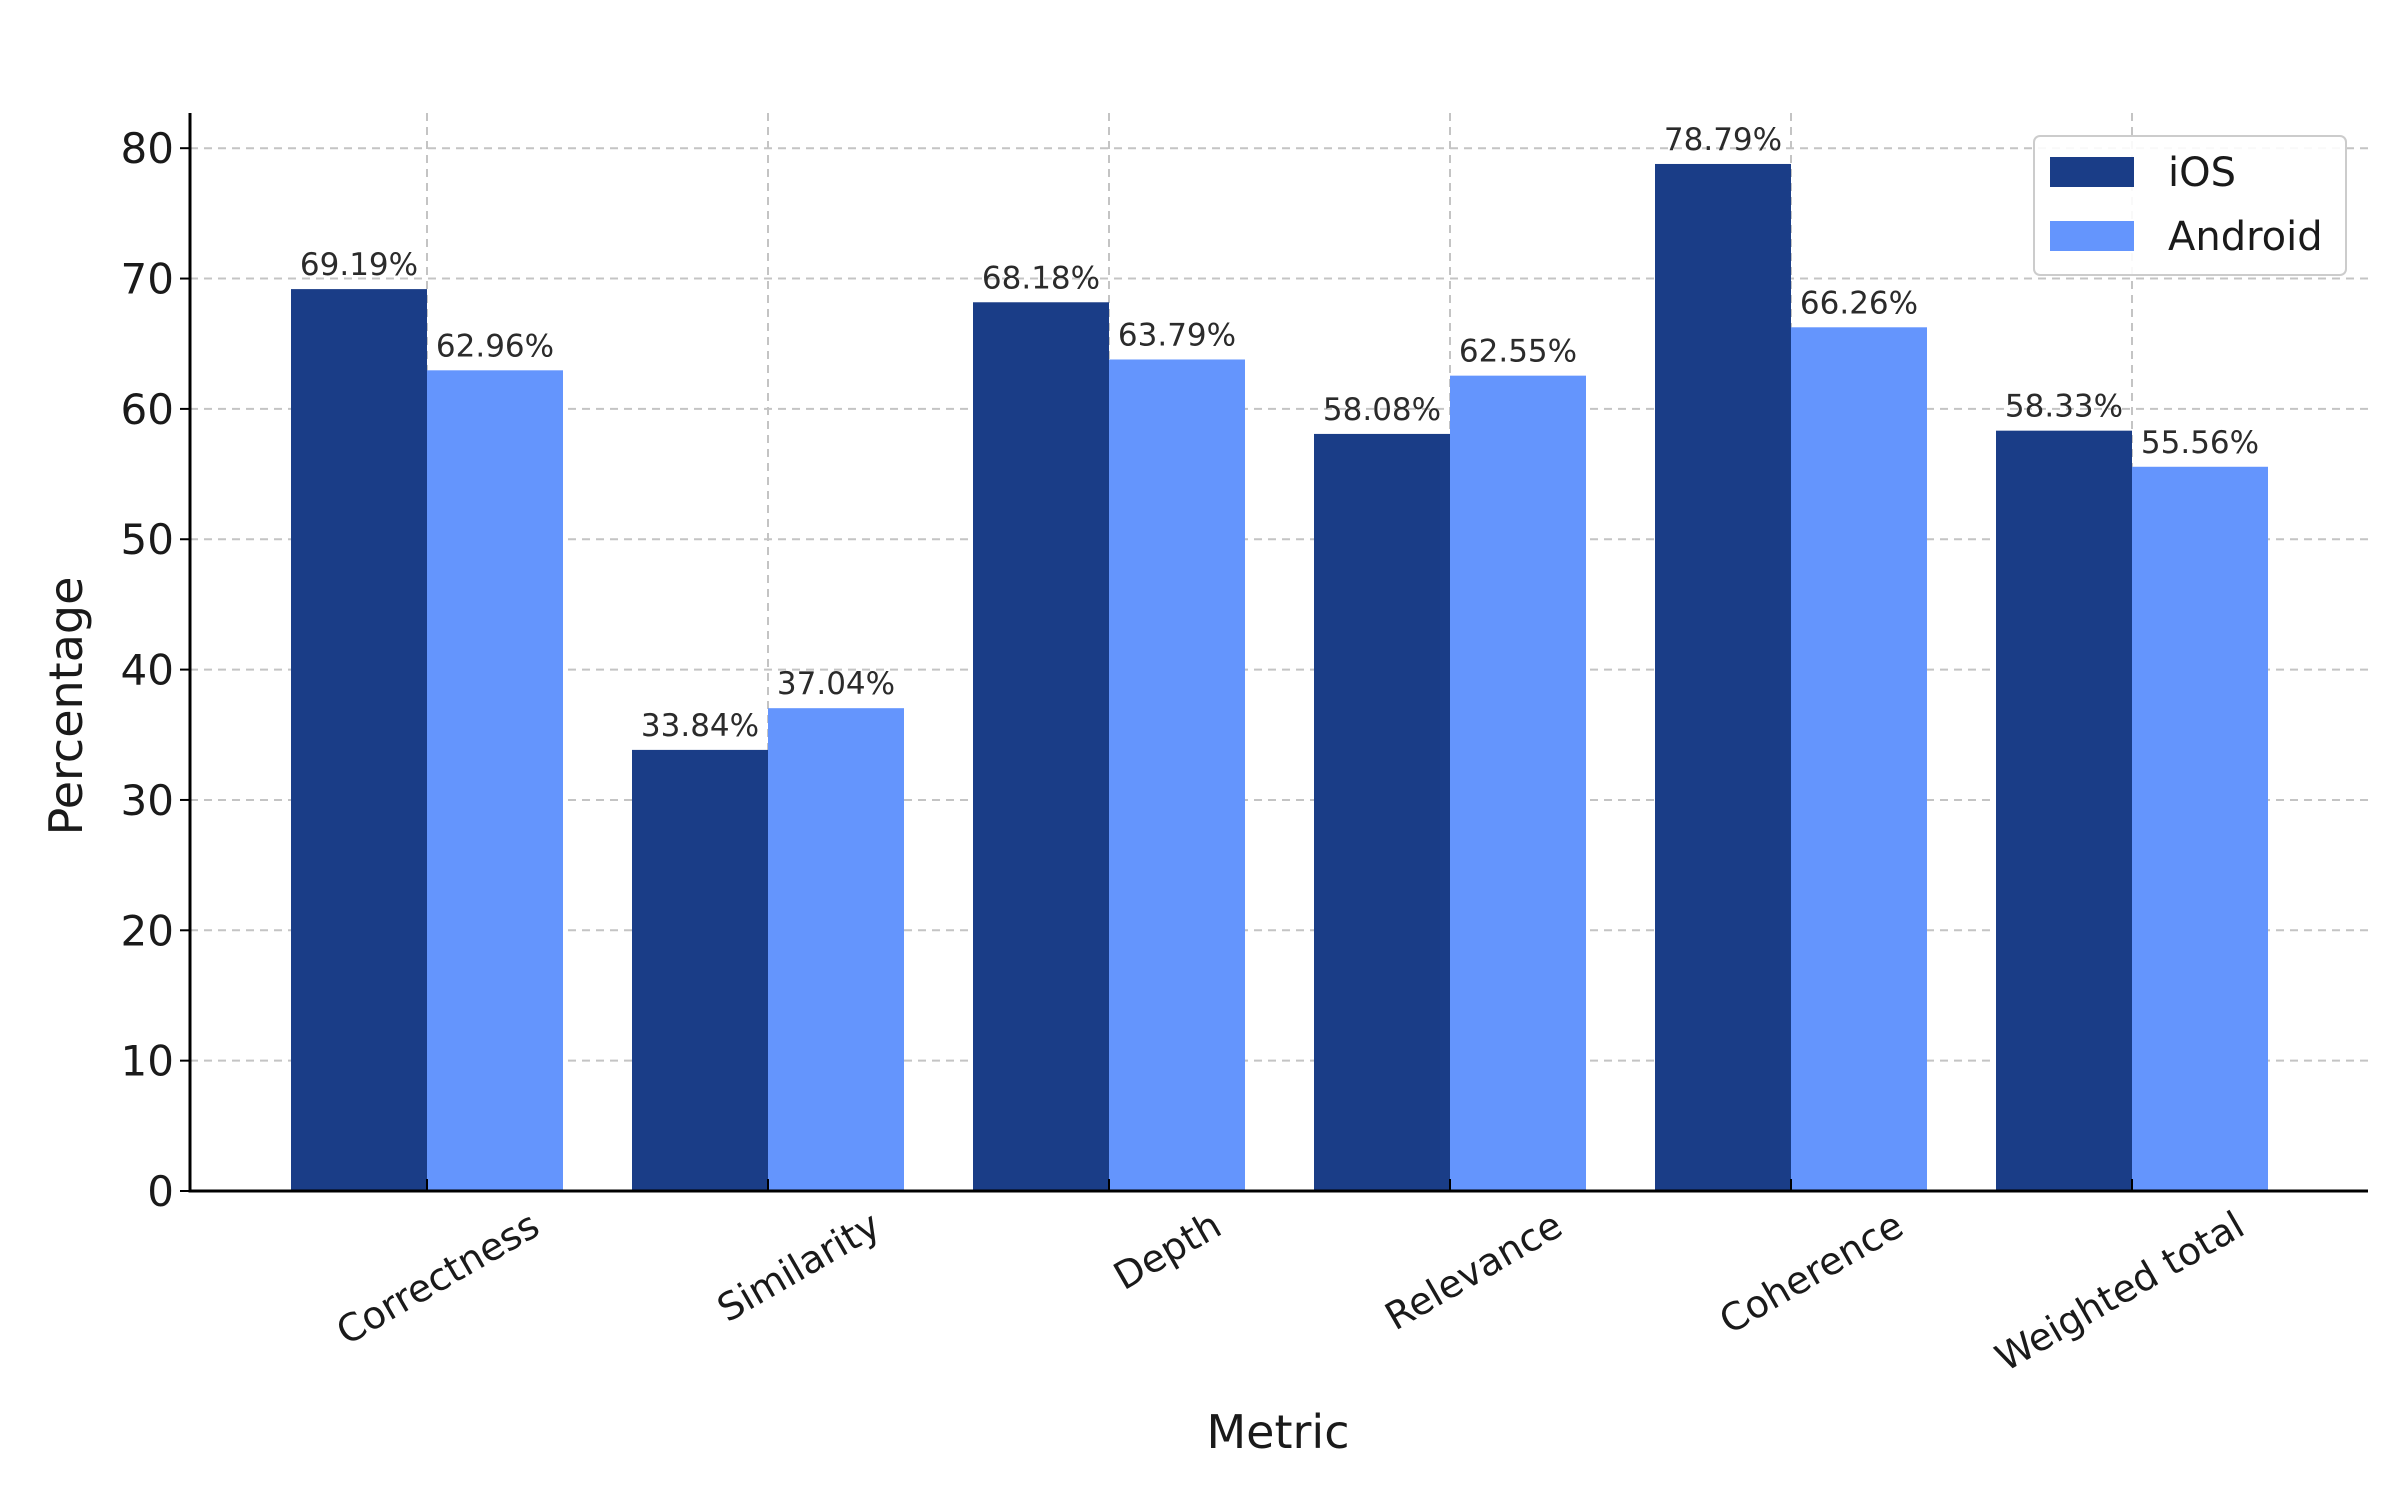 The image size is (2400, 1500). I want to click on y-tick-label-30: 30, so click(147, 800).